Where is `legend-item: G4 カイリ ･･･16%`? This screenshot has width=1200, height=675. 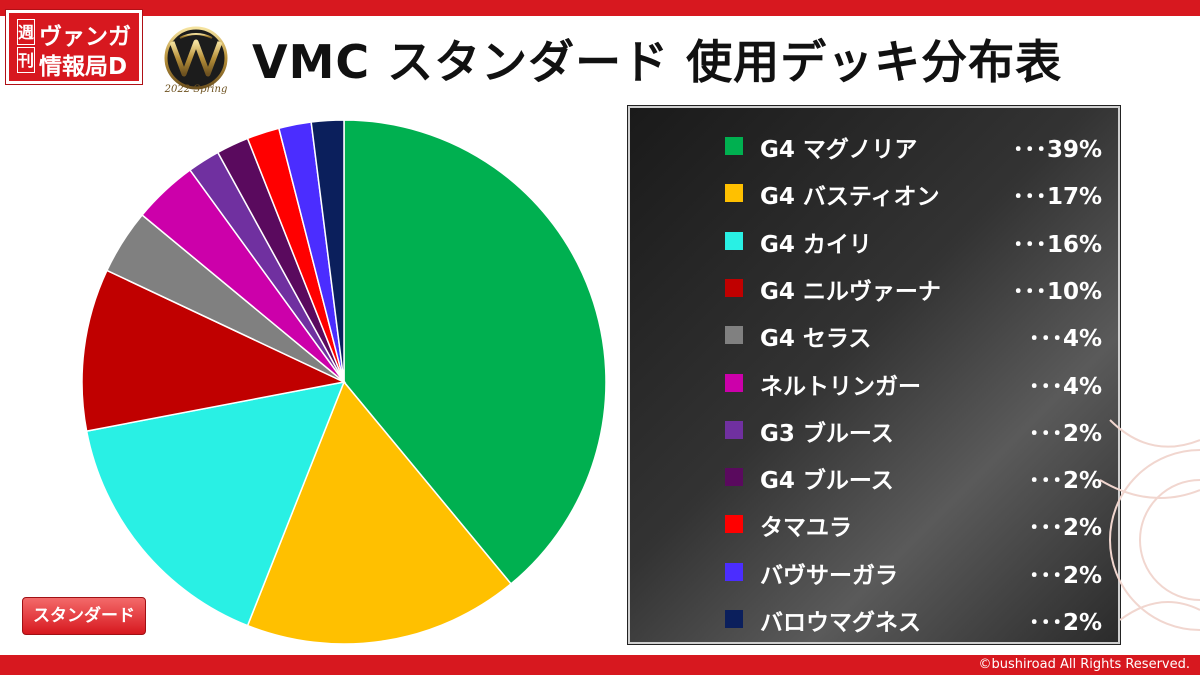
legend-item: G4 カイリ ･･･16% is located at coordinates (874, 241).